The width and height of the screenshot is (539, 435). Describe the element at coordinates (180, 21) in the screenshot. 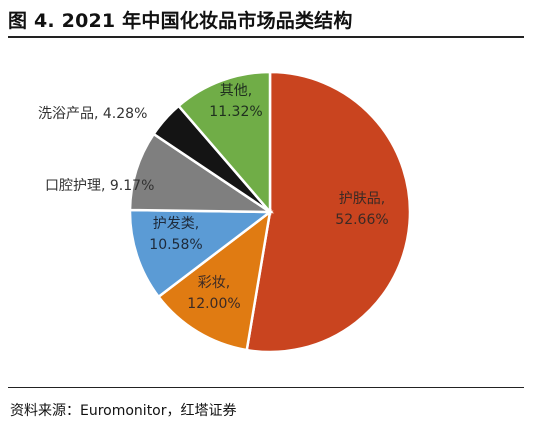

I see `figure-title: 图 4. 2021 年中国化妆品市场品类结构` at that location.